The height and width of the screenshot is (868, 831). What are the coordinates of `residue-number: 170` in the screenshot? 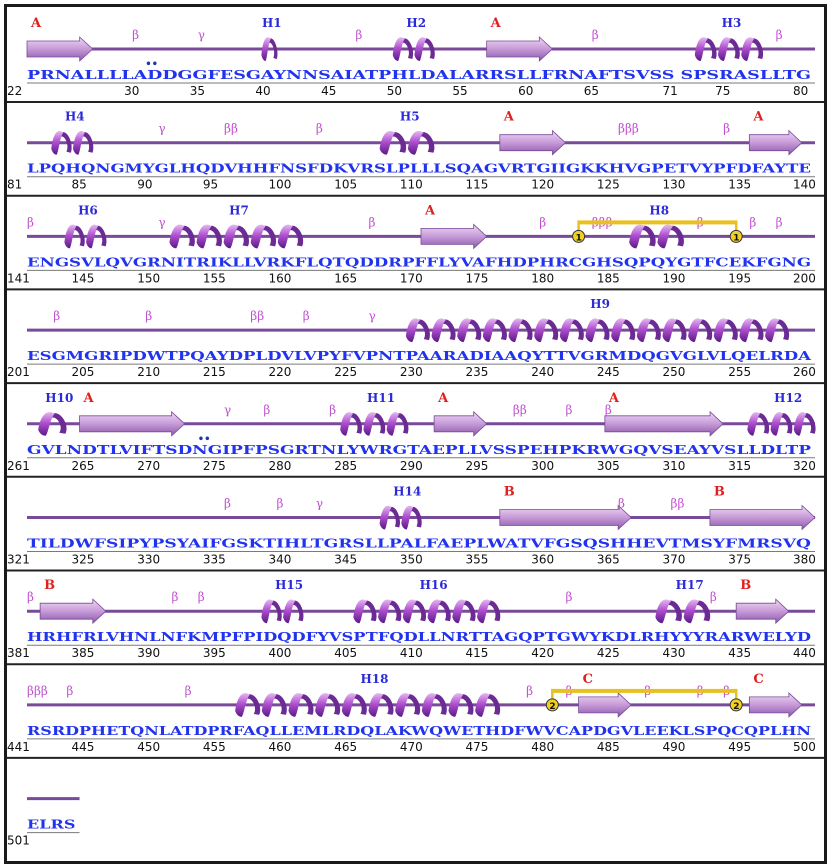 It's located at (411, 278).